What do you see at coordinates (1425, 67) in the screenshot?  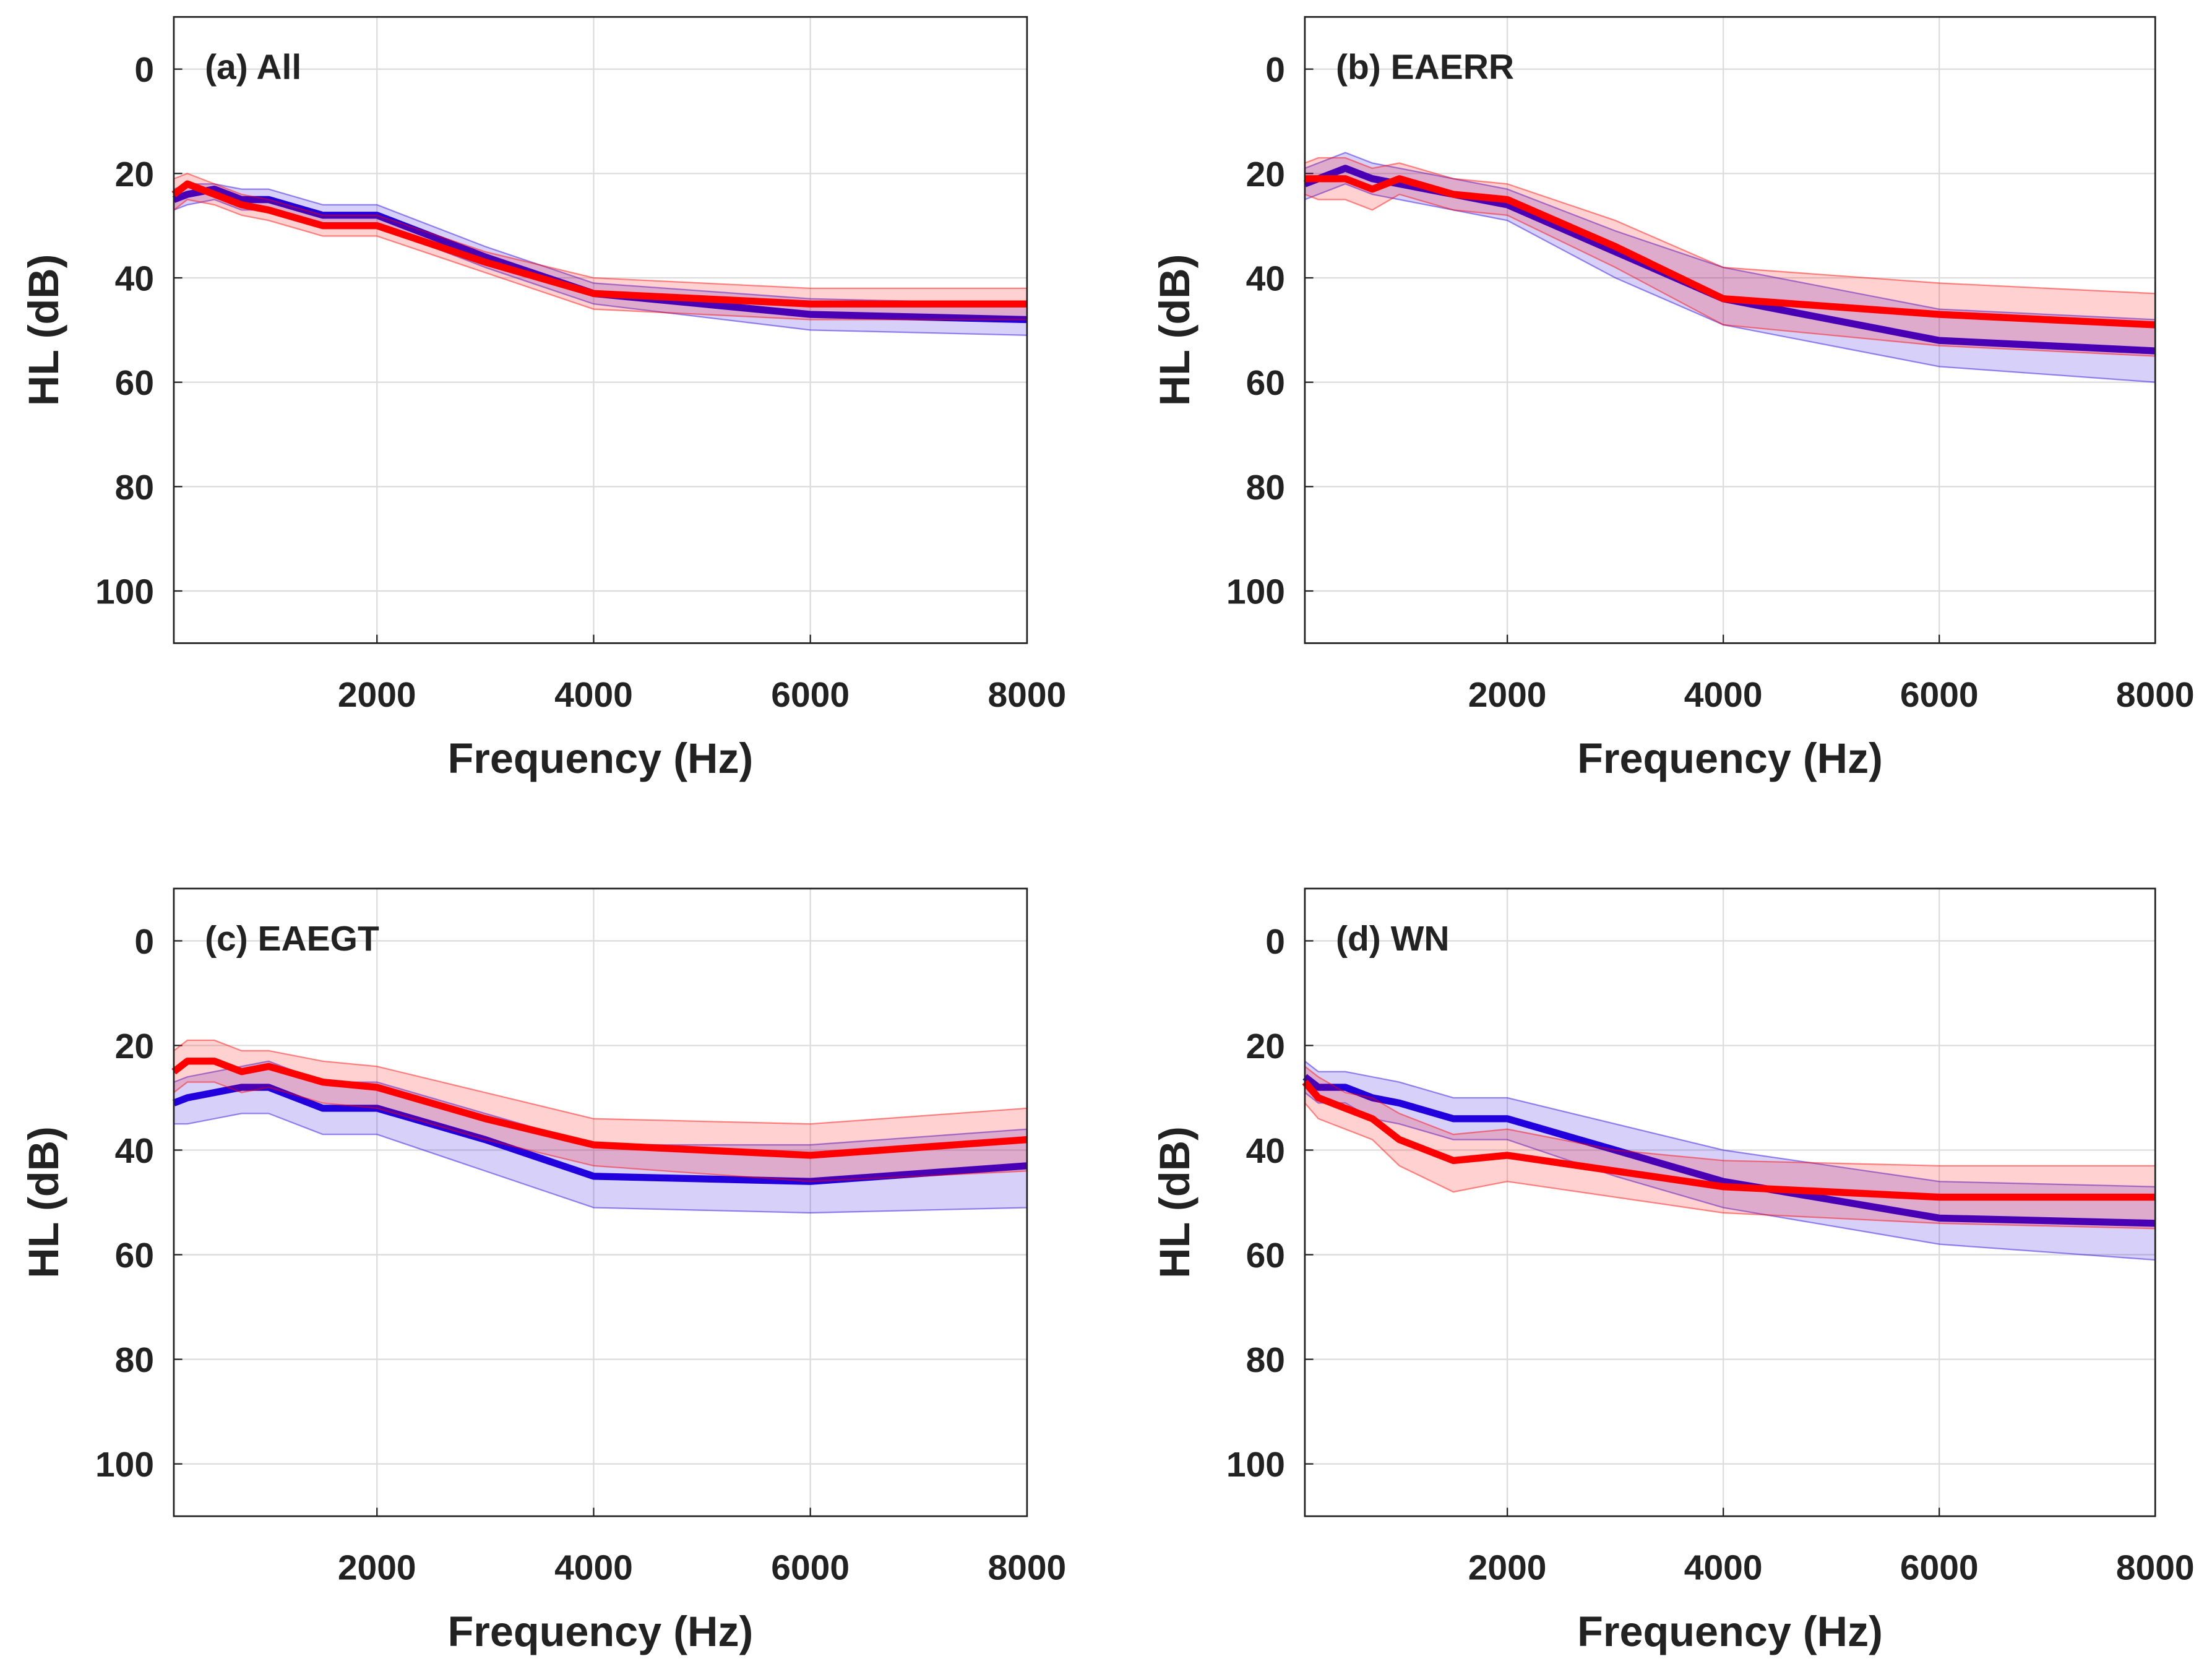 I see `panel-title: (b) EAERR` at bounding box center [1425, 67].